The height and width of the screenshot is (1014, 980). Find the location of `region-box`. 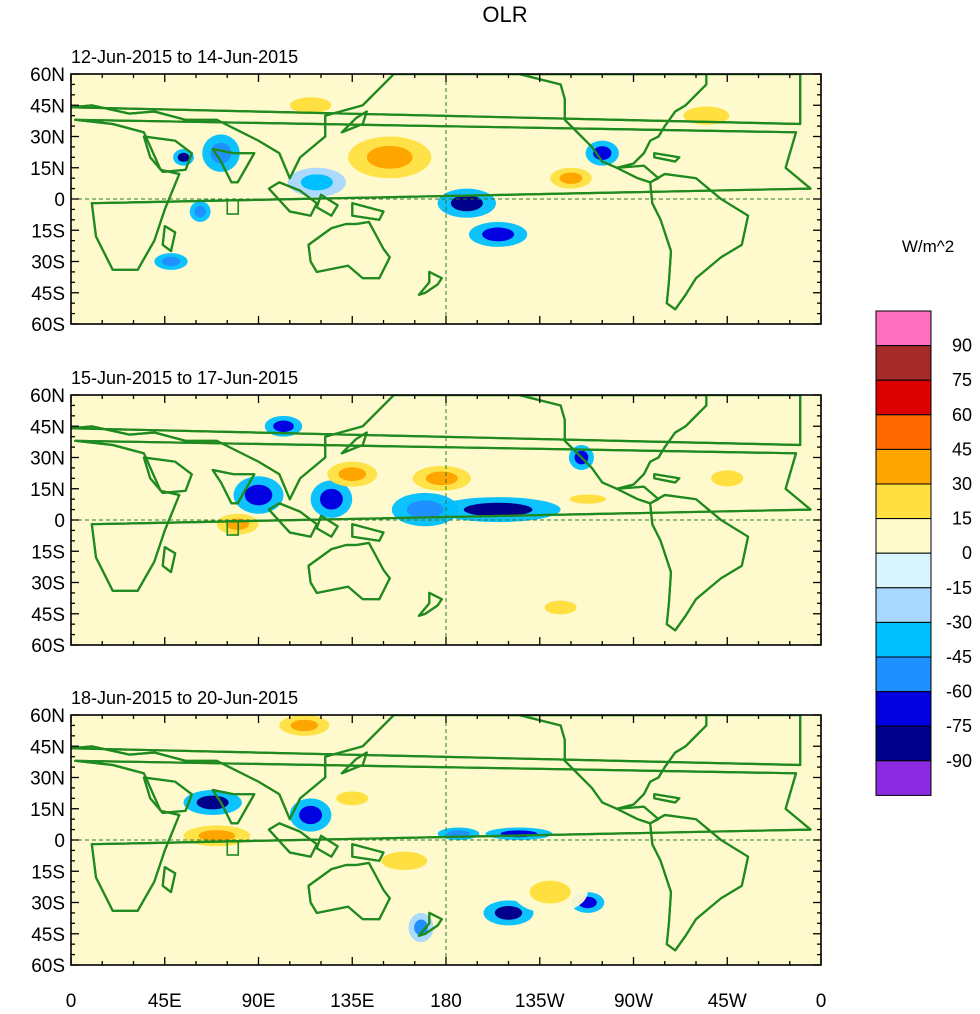

region-box is located at coordinates (233, 207).